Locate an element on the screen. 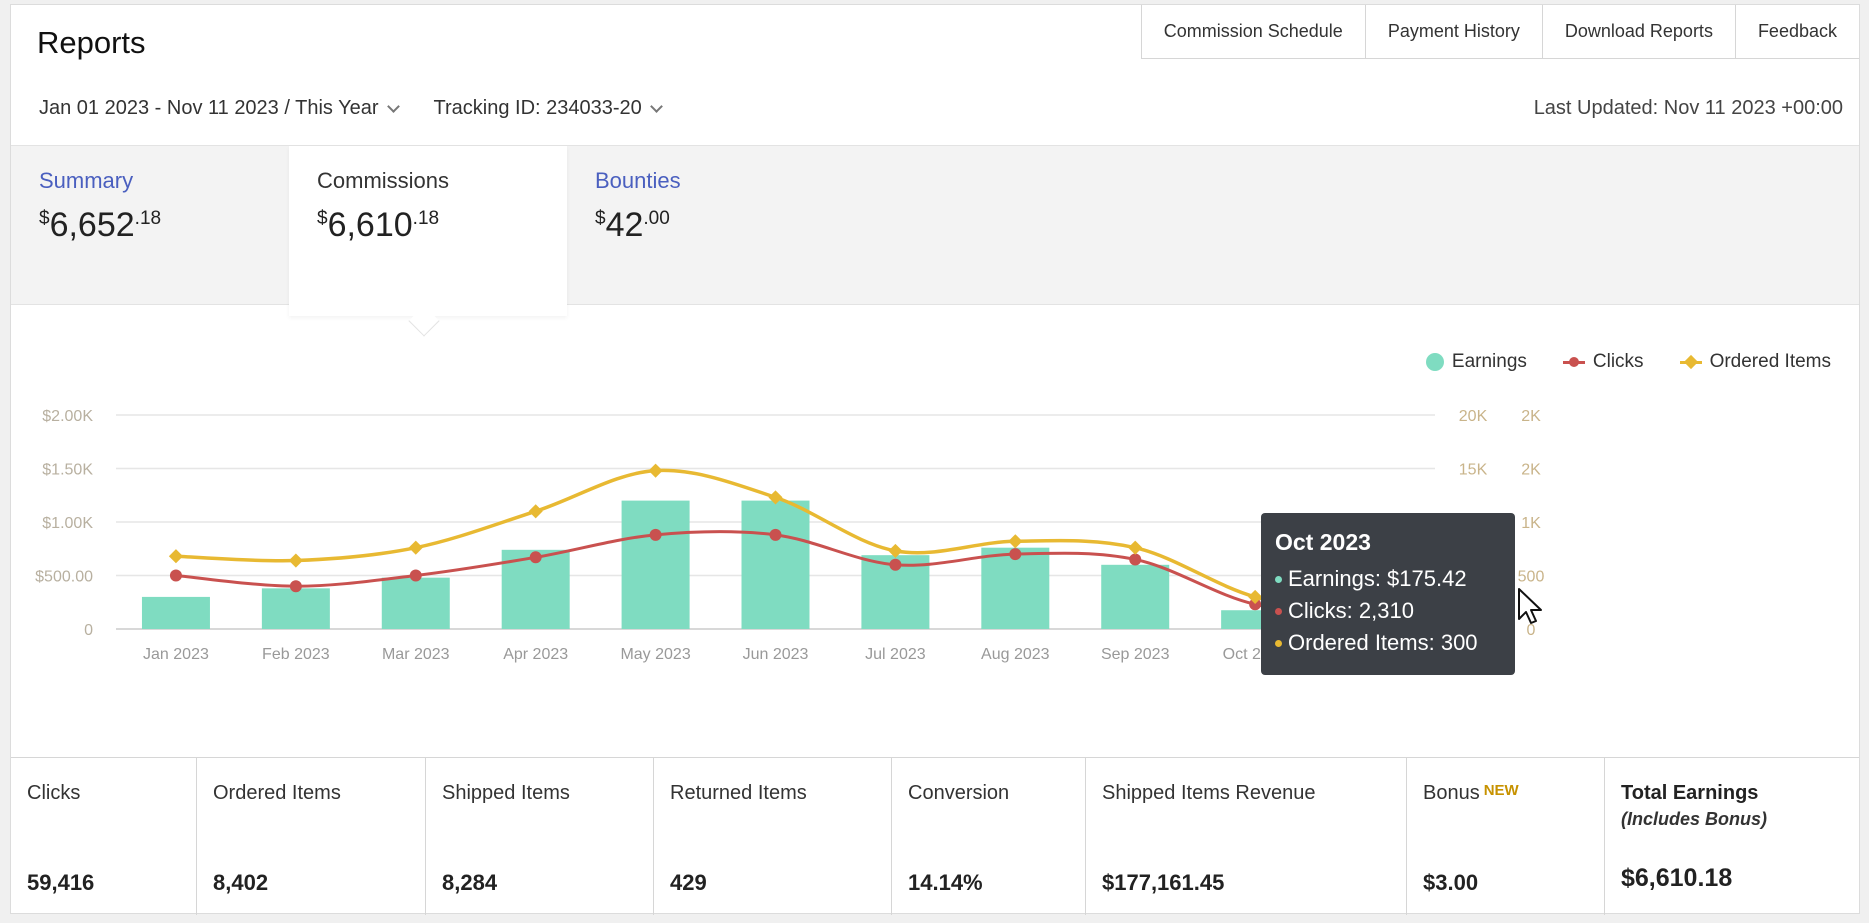  new-badge: NEW is located at coordinates (1501, 790).